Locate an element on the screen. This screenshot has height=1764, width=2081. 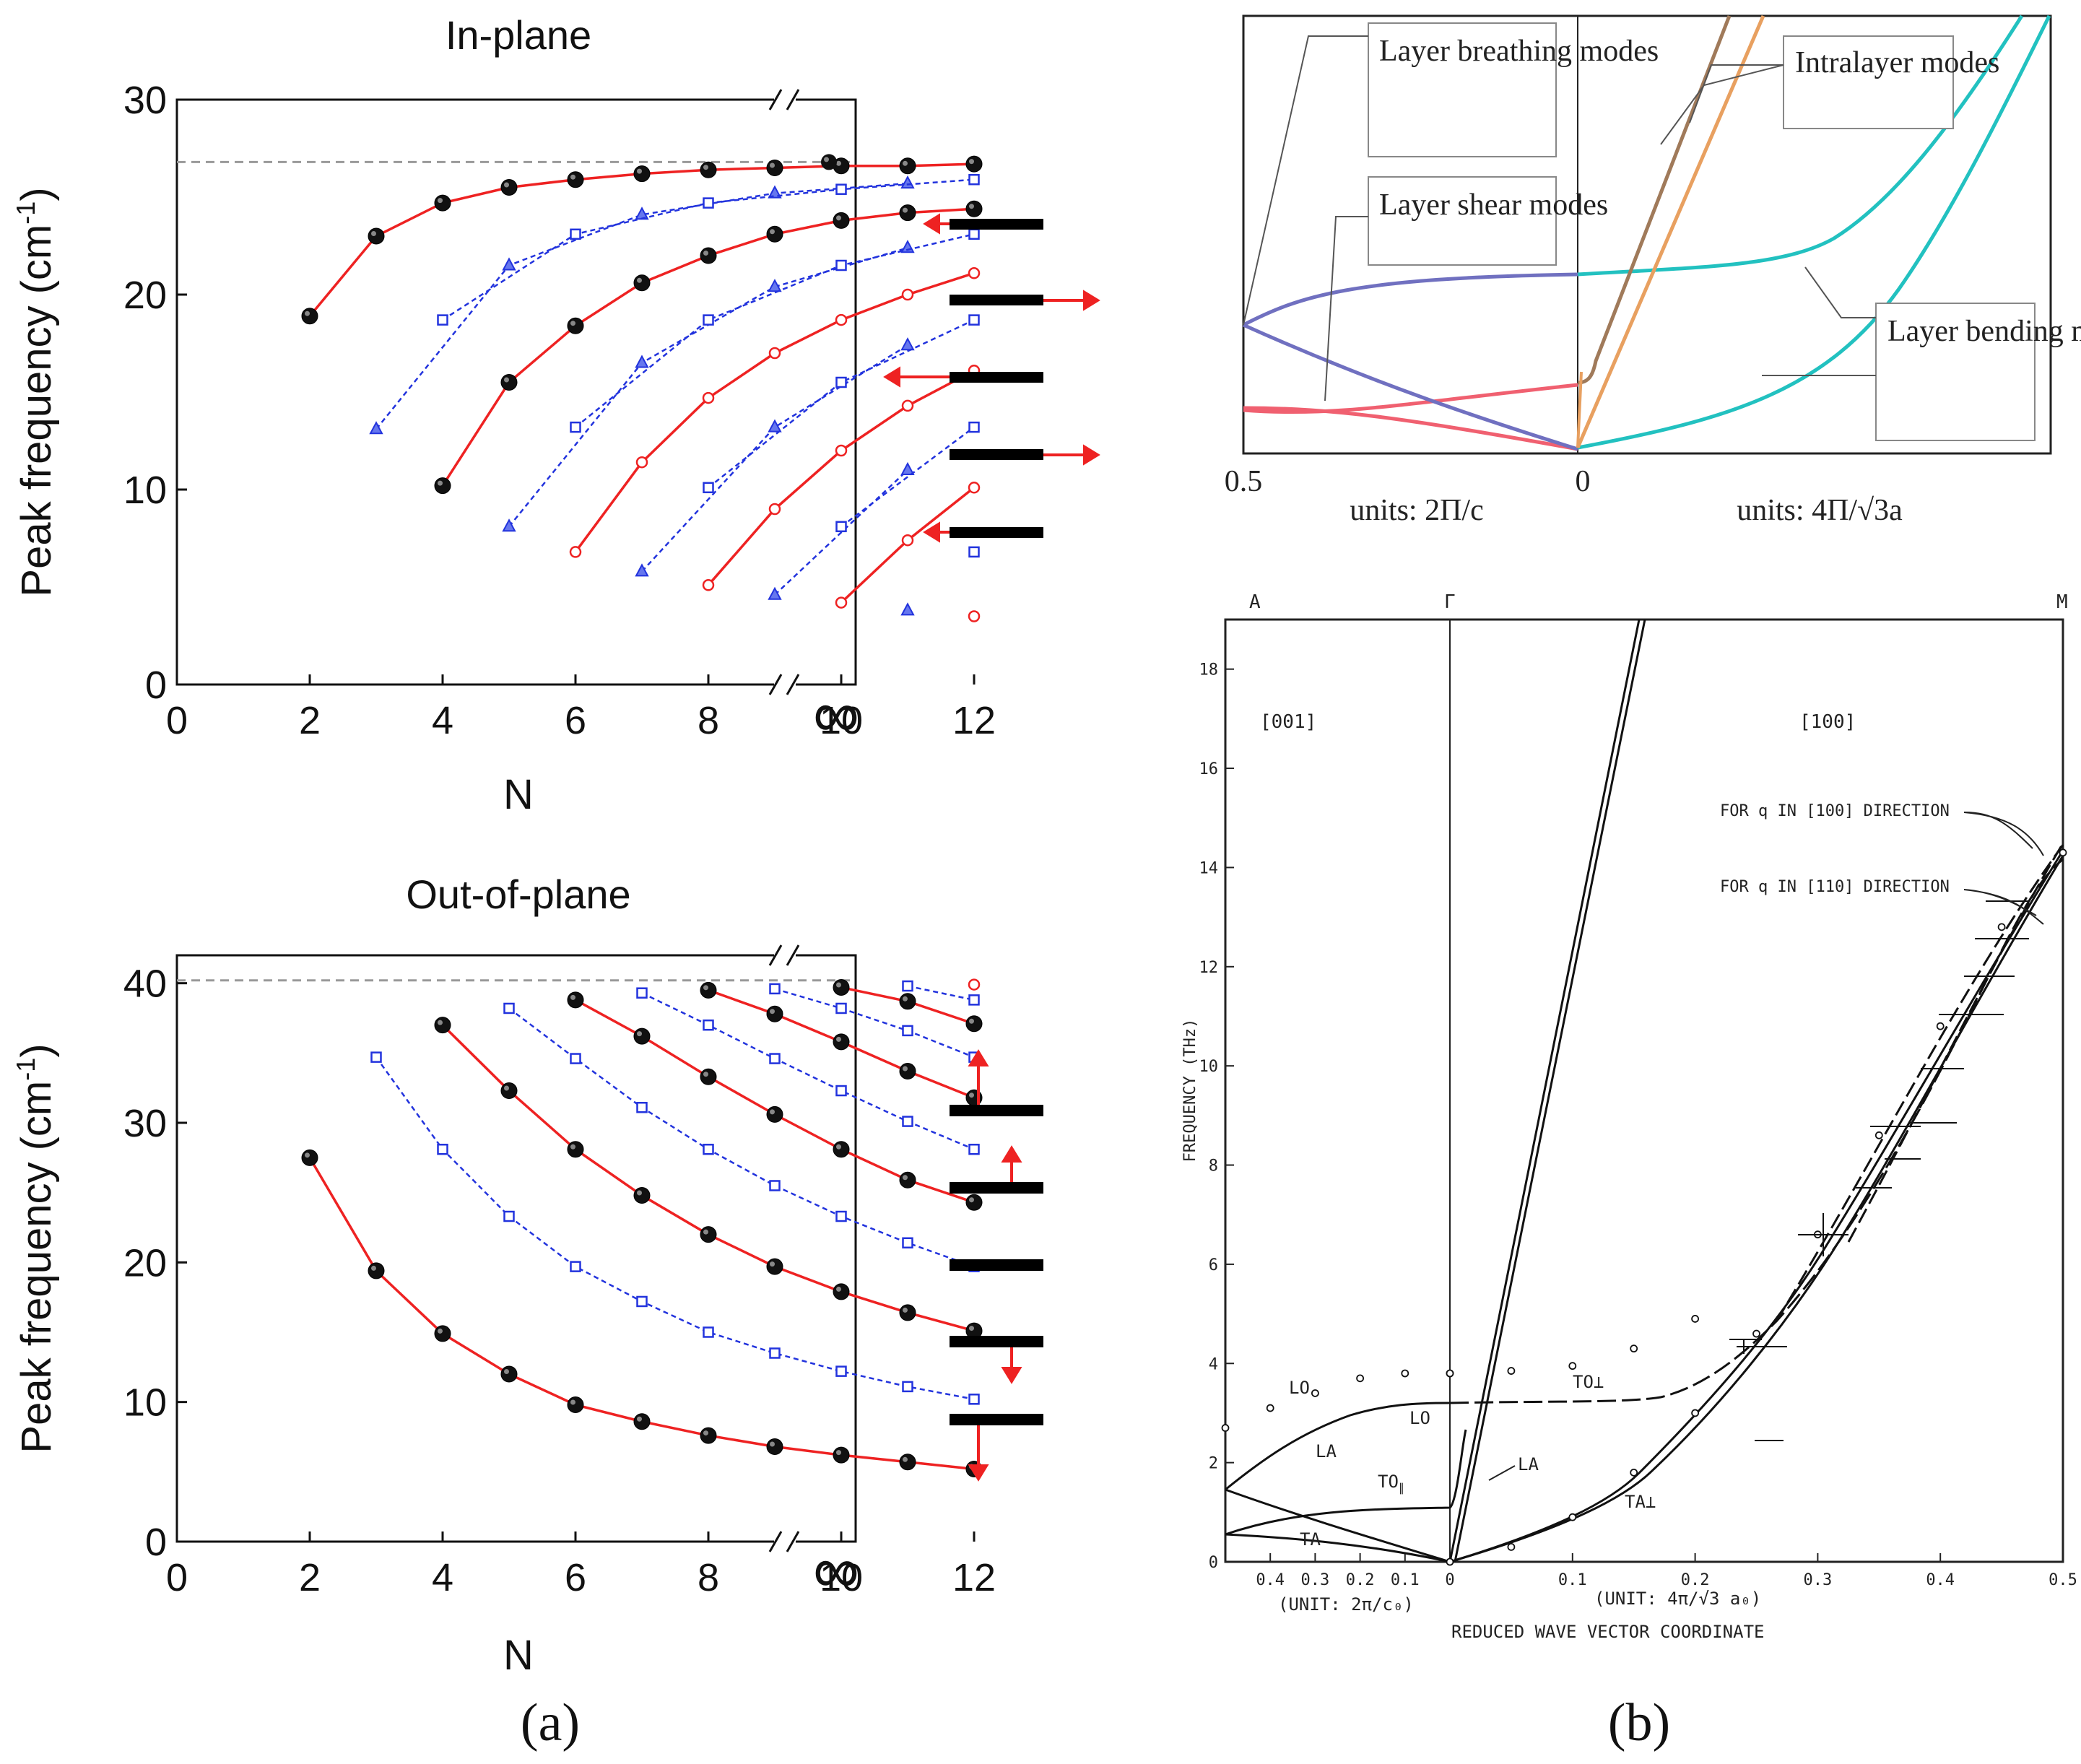
y-tick-label: 4 is located at coordinates (1213, 1364).